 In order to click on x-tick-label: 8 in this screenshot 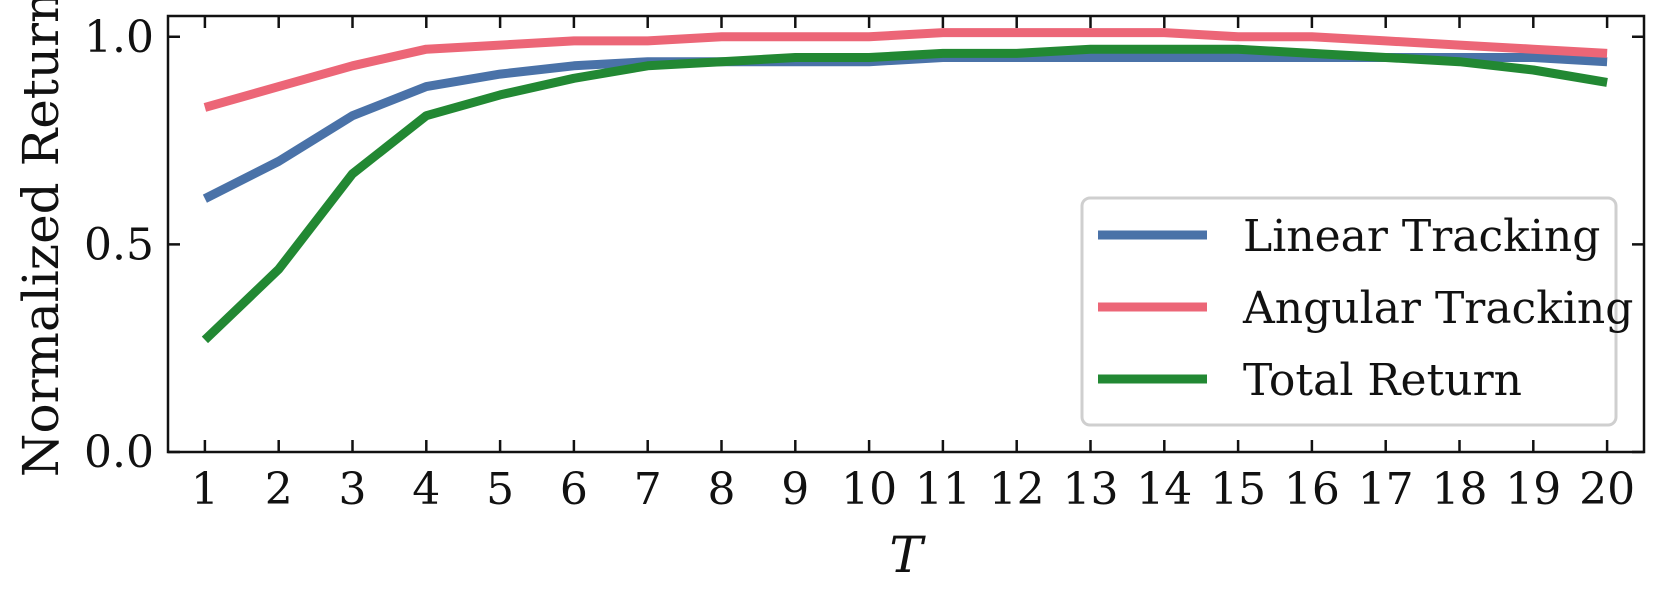, I will do `click(722, 489)`.